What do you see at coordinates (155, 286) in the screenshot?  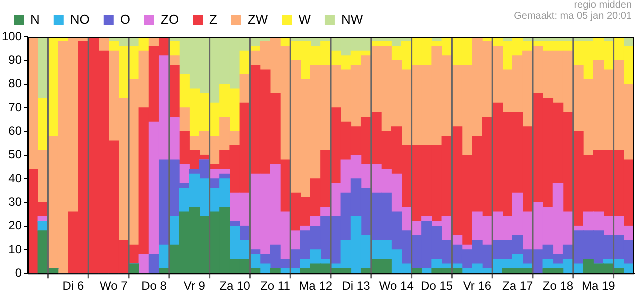 I see `x-tick-label: Do 8` at bounding box center [155, 286].